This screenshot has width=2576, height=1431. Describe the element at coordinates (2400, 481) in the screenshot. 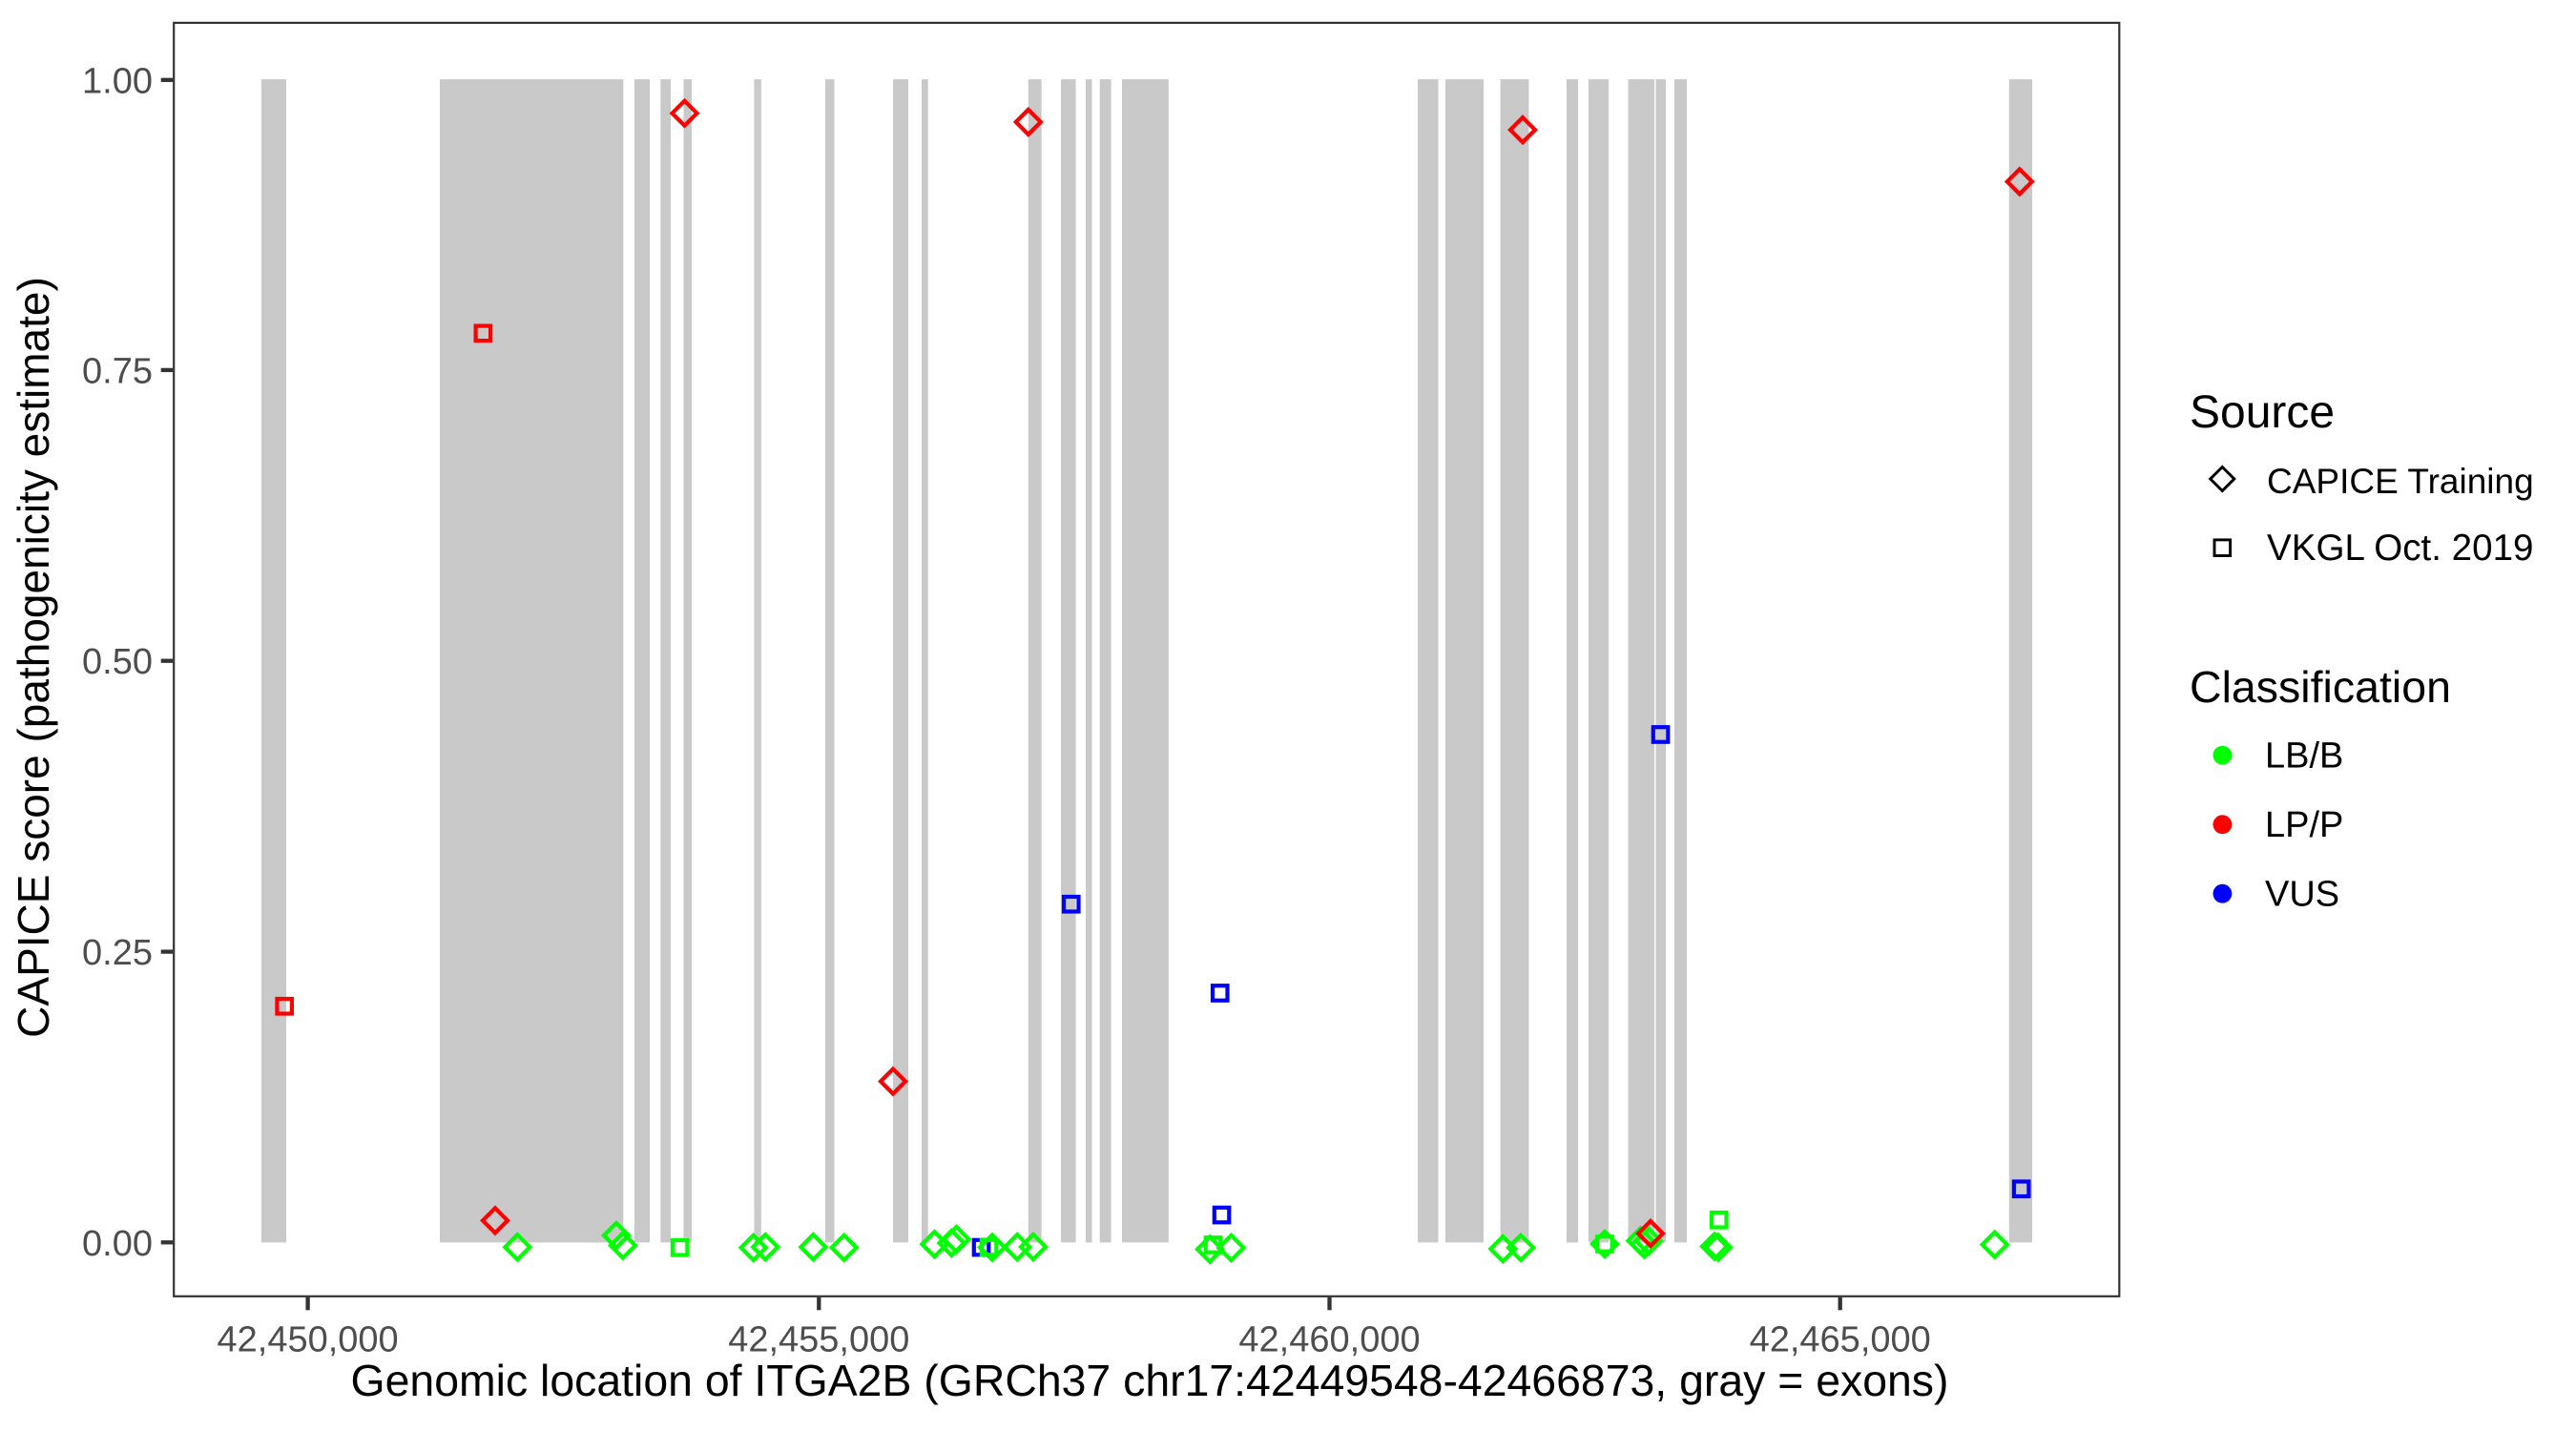

I see `svg-text: CAPICE Training` at that location.